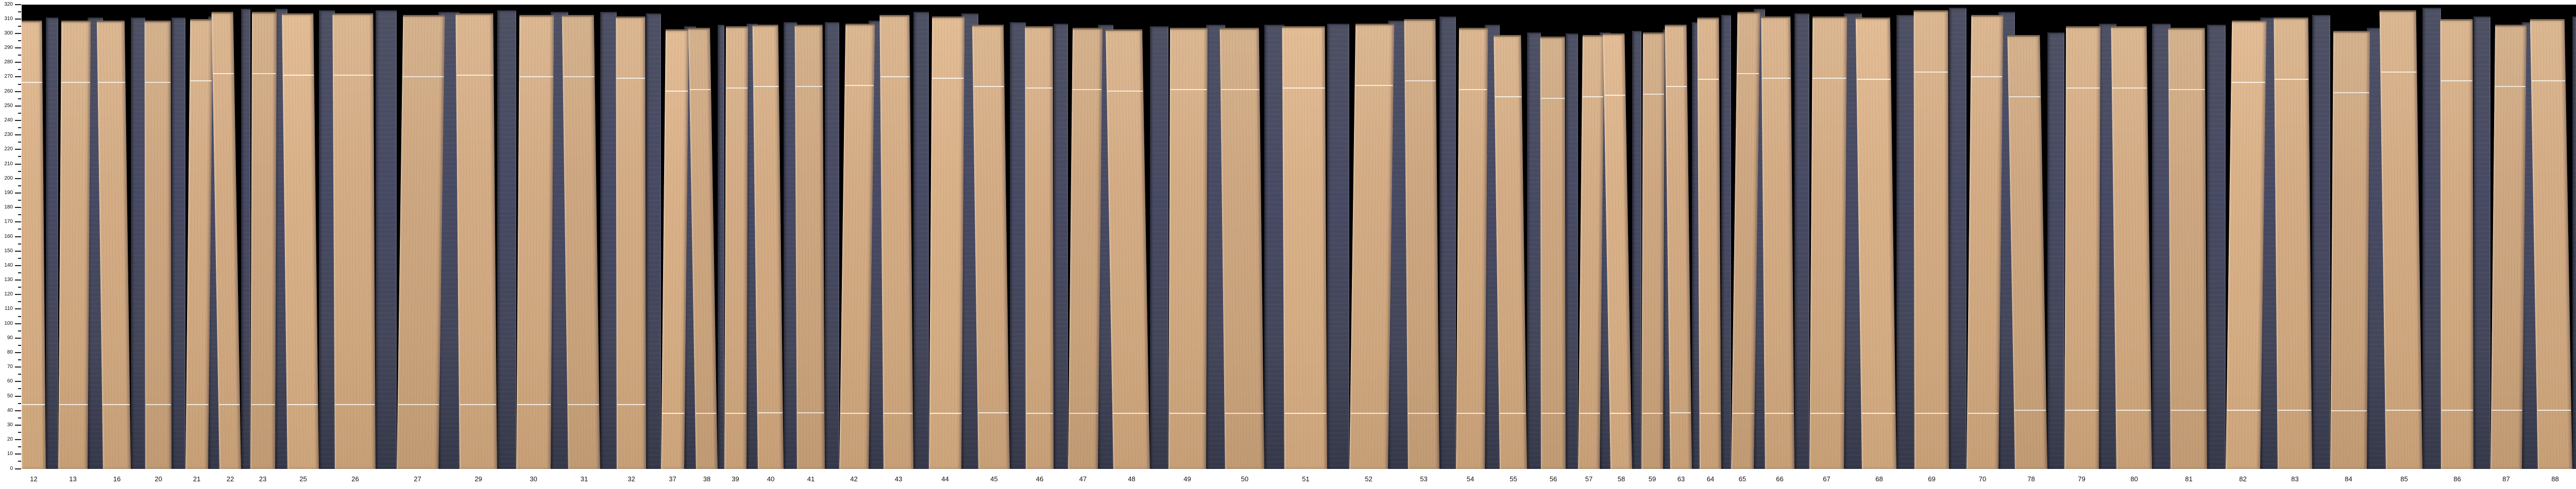  What do you see at coordinates (1316, 479) in the screenshot?
I see `x-axis-cell: 51` at bounding box center [1316, 479].